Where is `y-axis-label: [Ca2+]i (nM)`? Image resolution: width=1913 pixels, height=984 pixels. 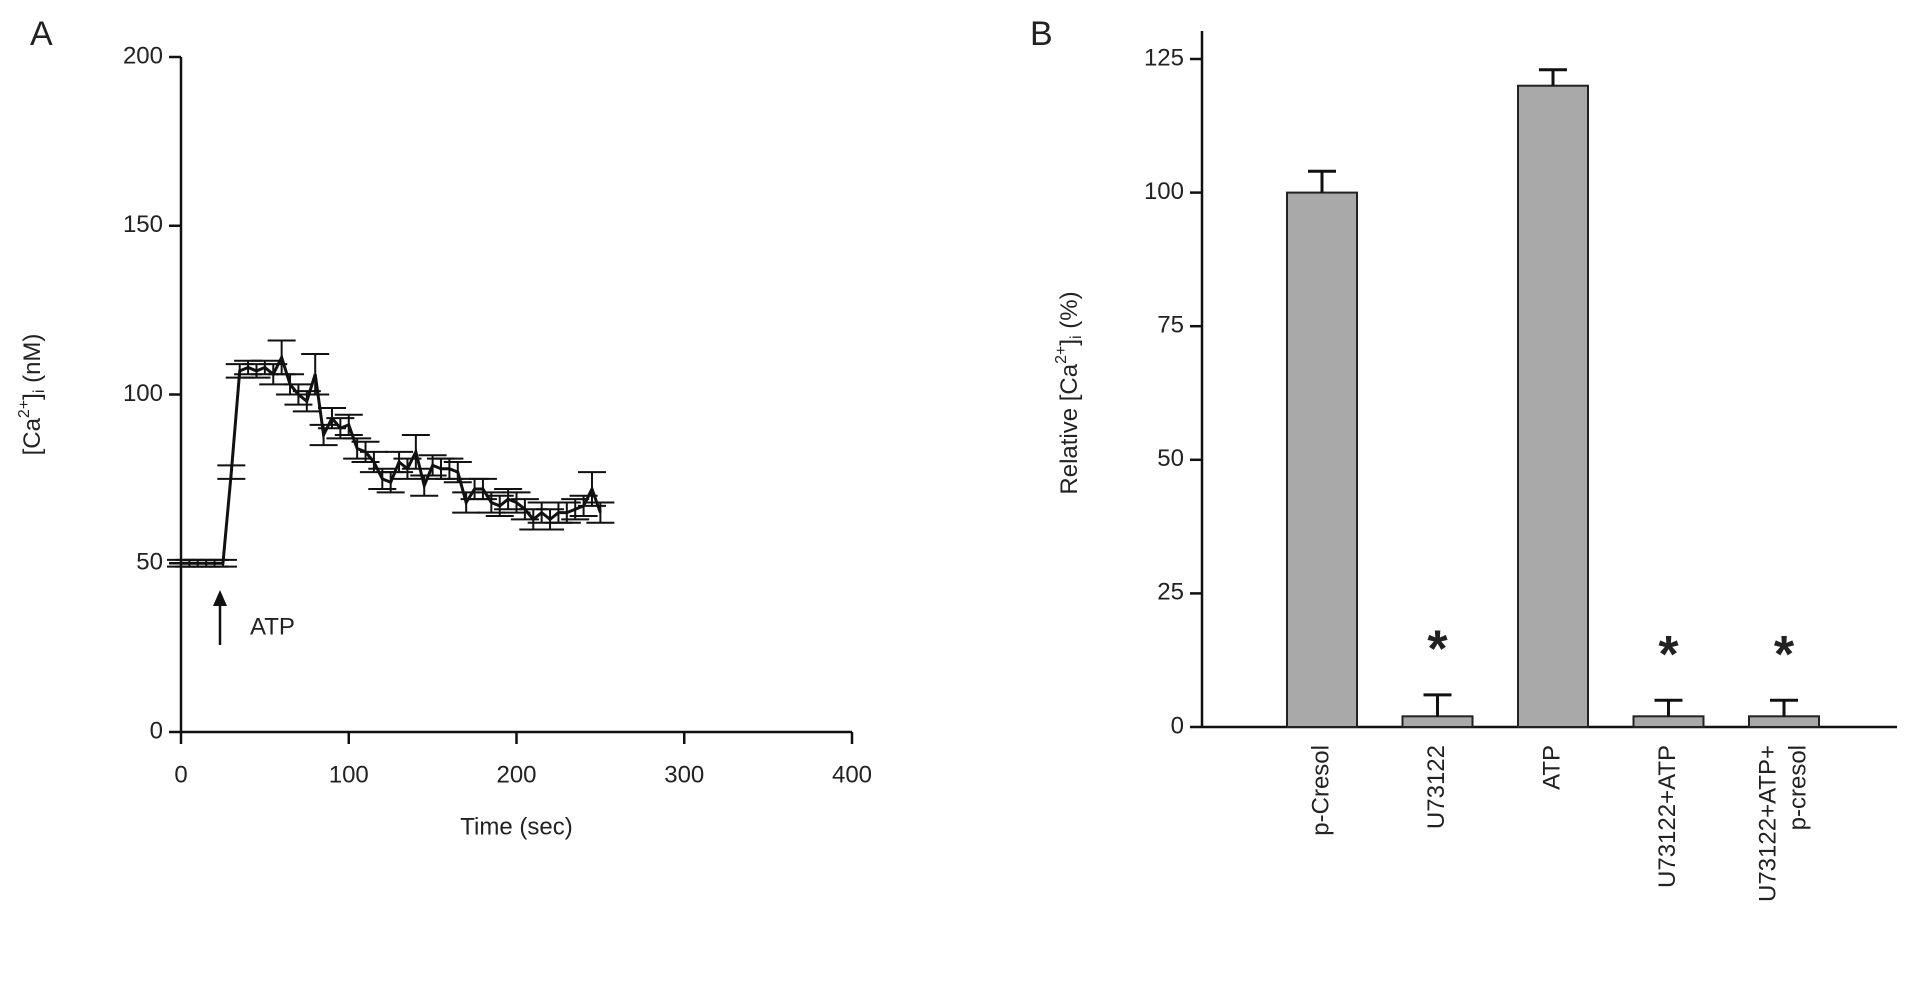 y-axis-label: [Ca2+]i (nM) is located at coordinates (32, 395).